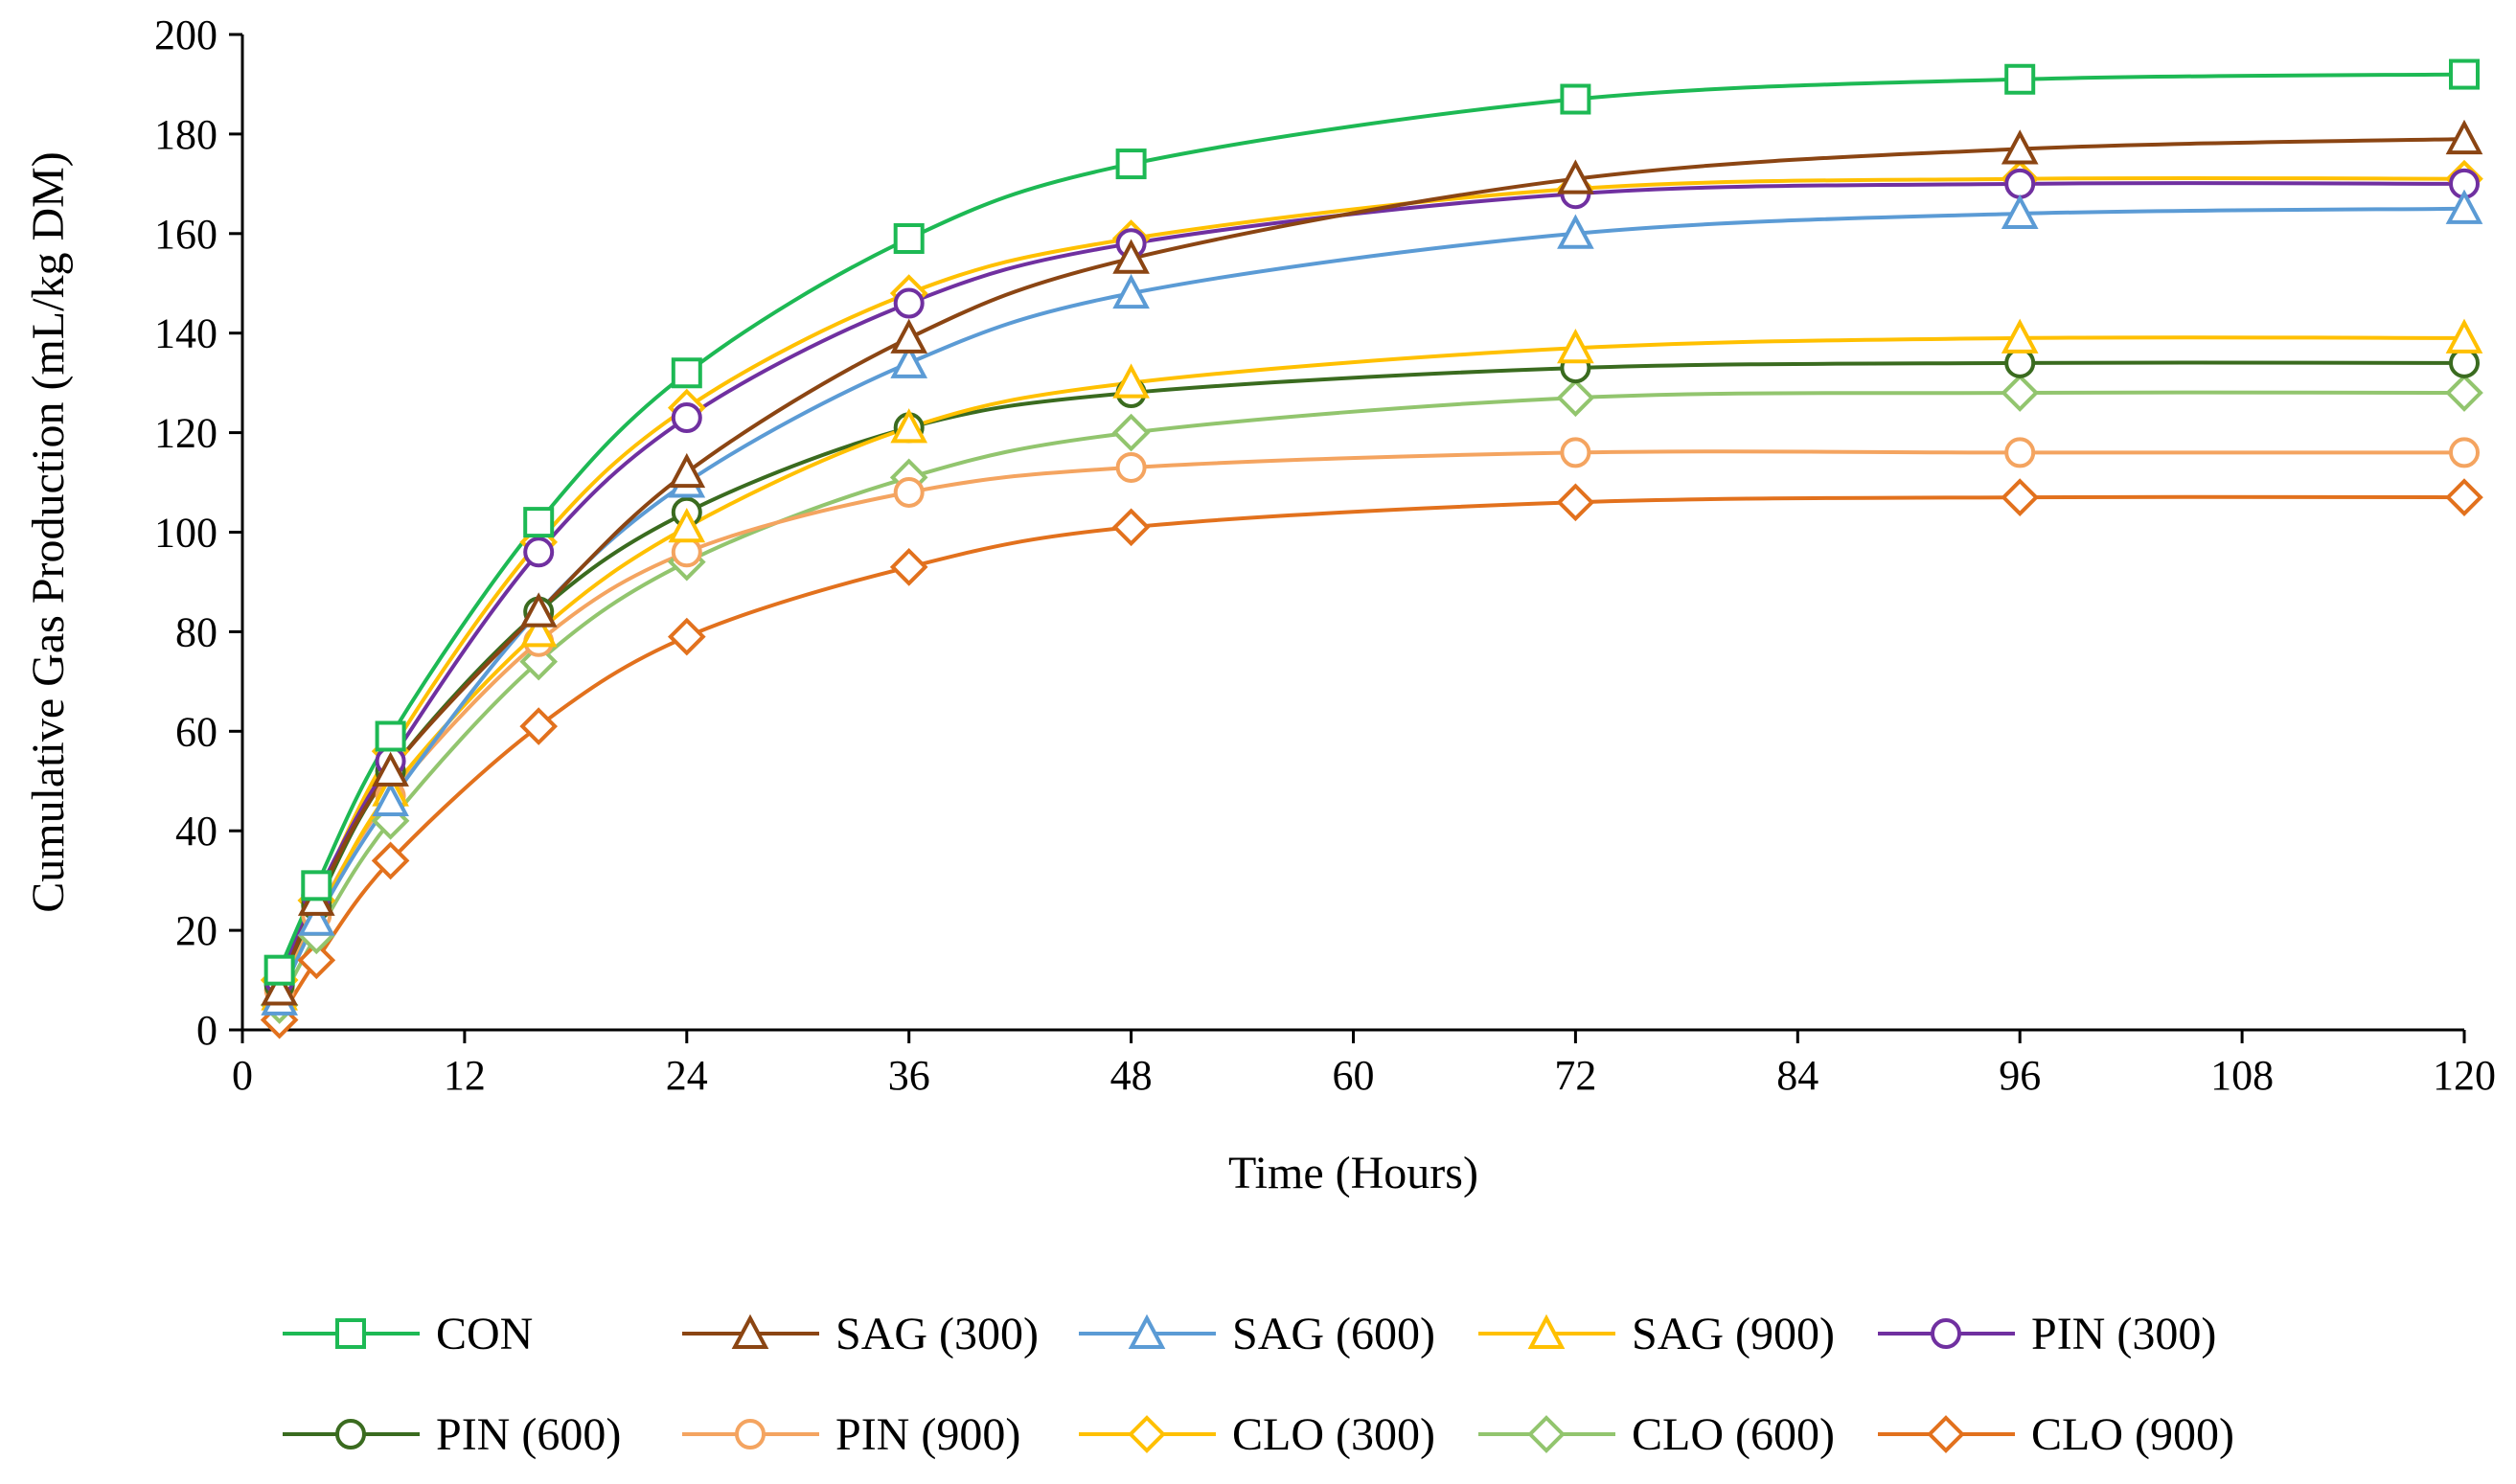  What do you see at coordinates (242, 1075) in the screenshot?
I see `x-tick-label: 0` at bounding box center [242, 1075].